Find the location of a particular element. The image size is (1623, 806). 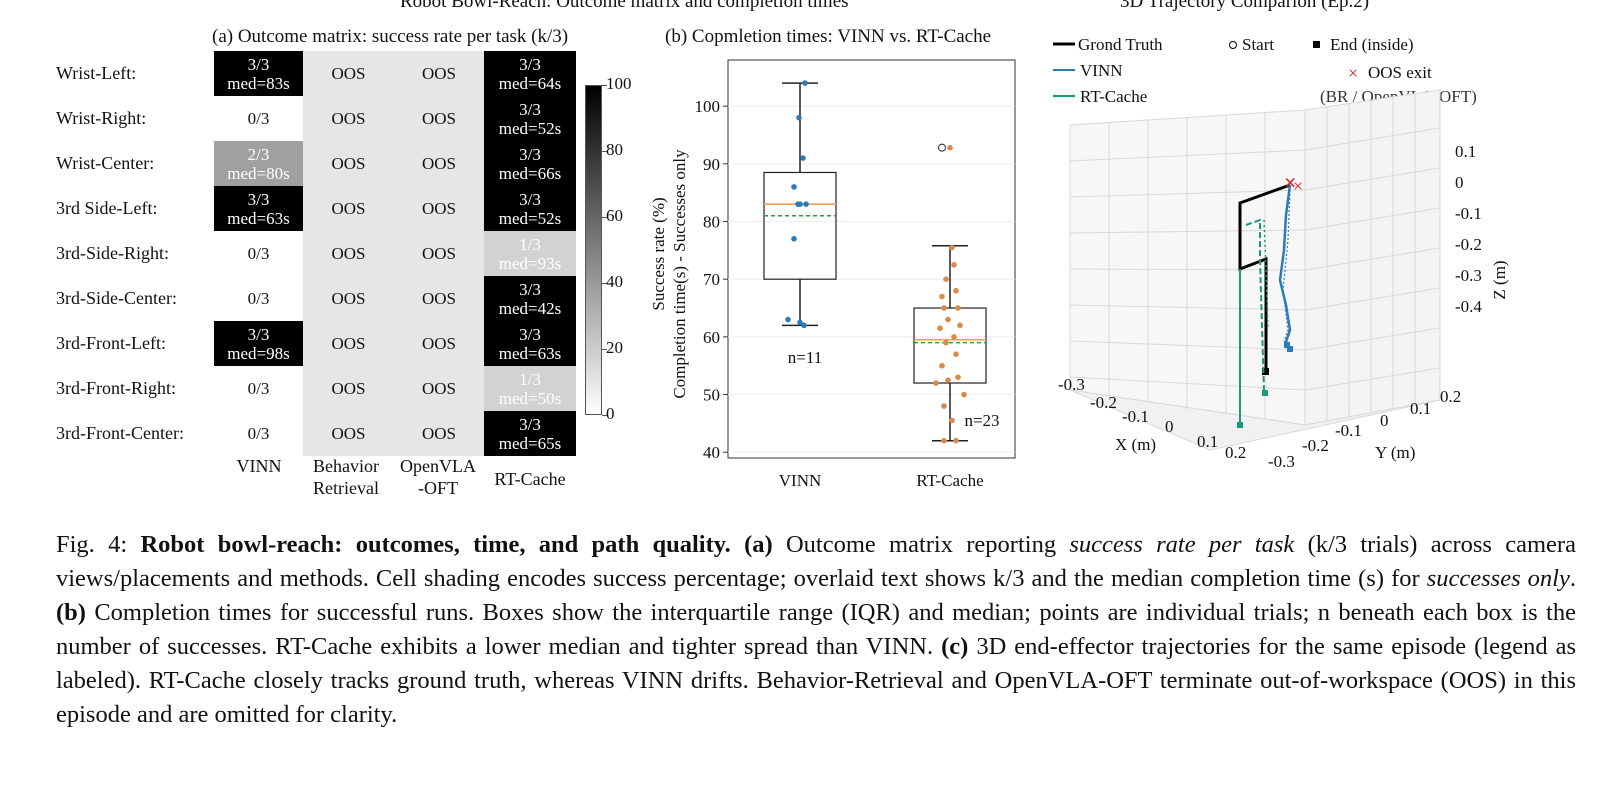

row-label: Wrist-Center: is located at coordinates (105, 163).